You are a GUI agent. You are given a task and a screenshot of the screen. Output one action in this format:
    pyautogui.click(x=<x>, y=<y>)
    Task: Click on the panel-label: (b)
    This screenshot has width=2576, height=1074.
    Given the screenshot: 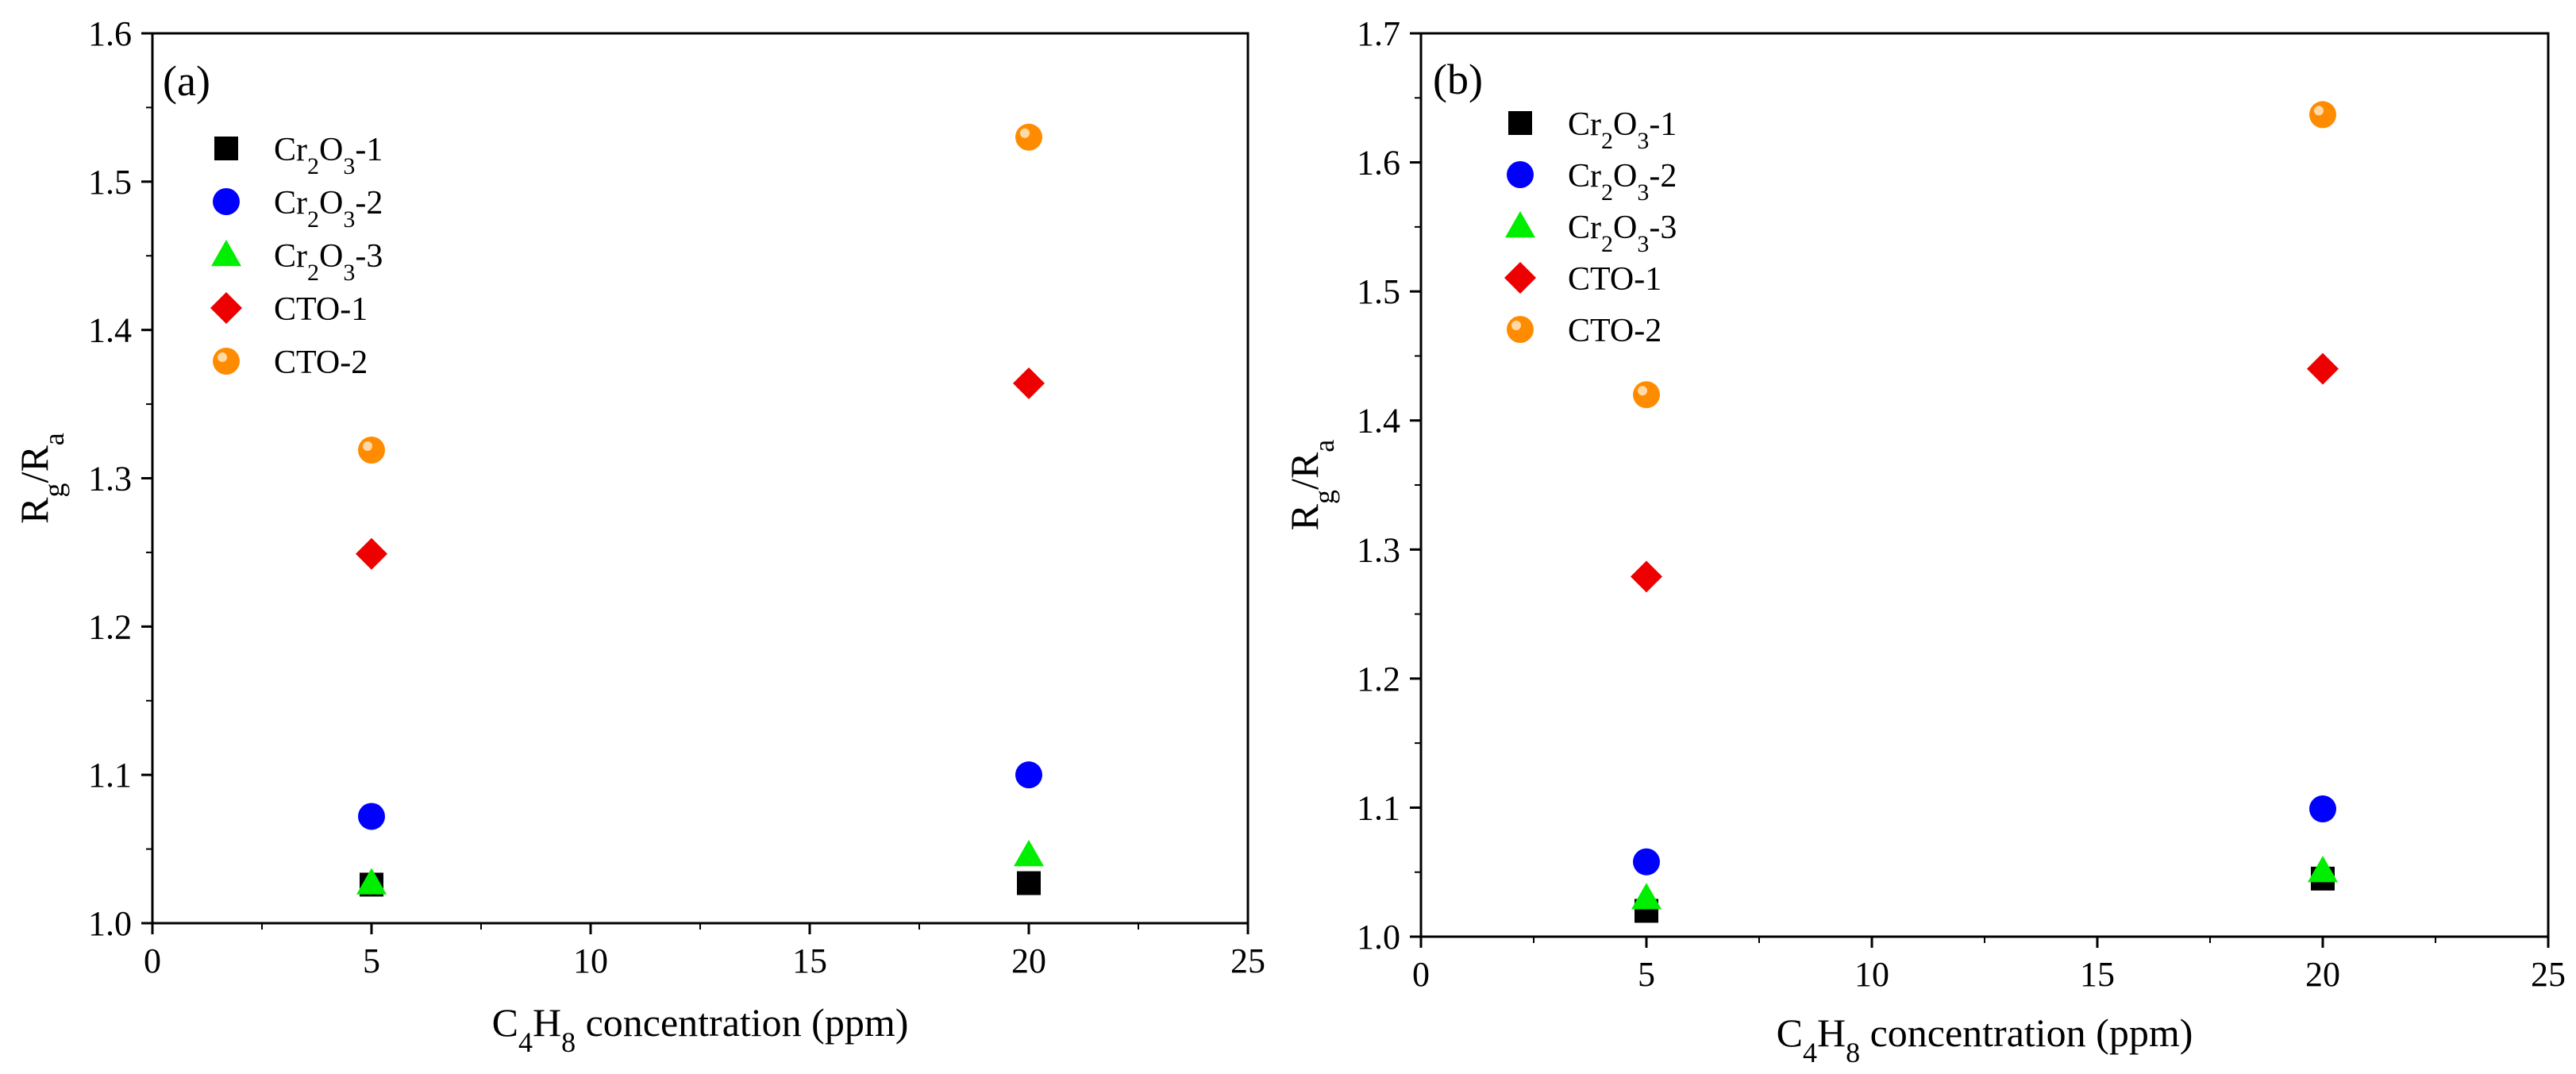 What is the action you would take?
    pyautogui.click(x=1458, y=79)
    